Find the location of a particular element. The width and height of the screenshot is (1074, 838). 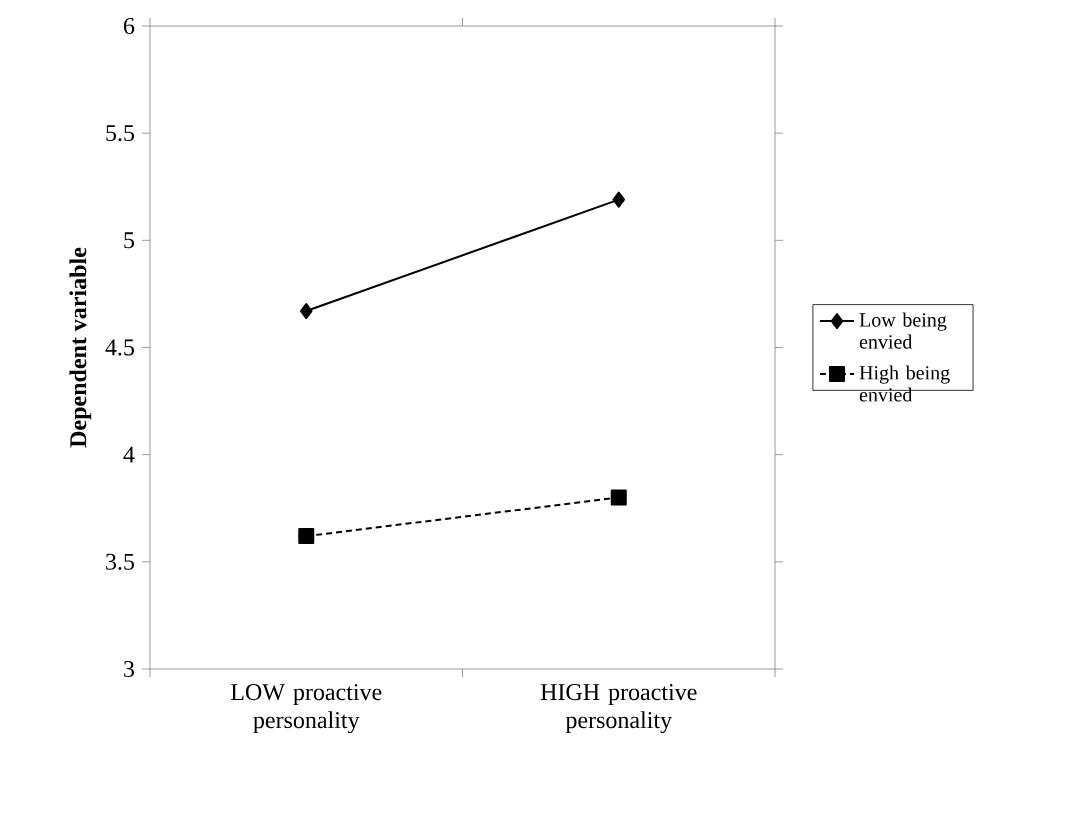

x-tick-label: HIGH proactive personality is located at coordinates (618, 709).